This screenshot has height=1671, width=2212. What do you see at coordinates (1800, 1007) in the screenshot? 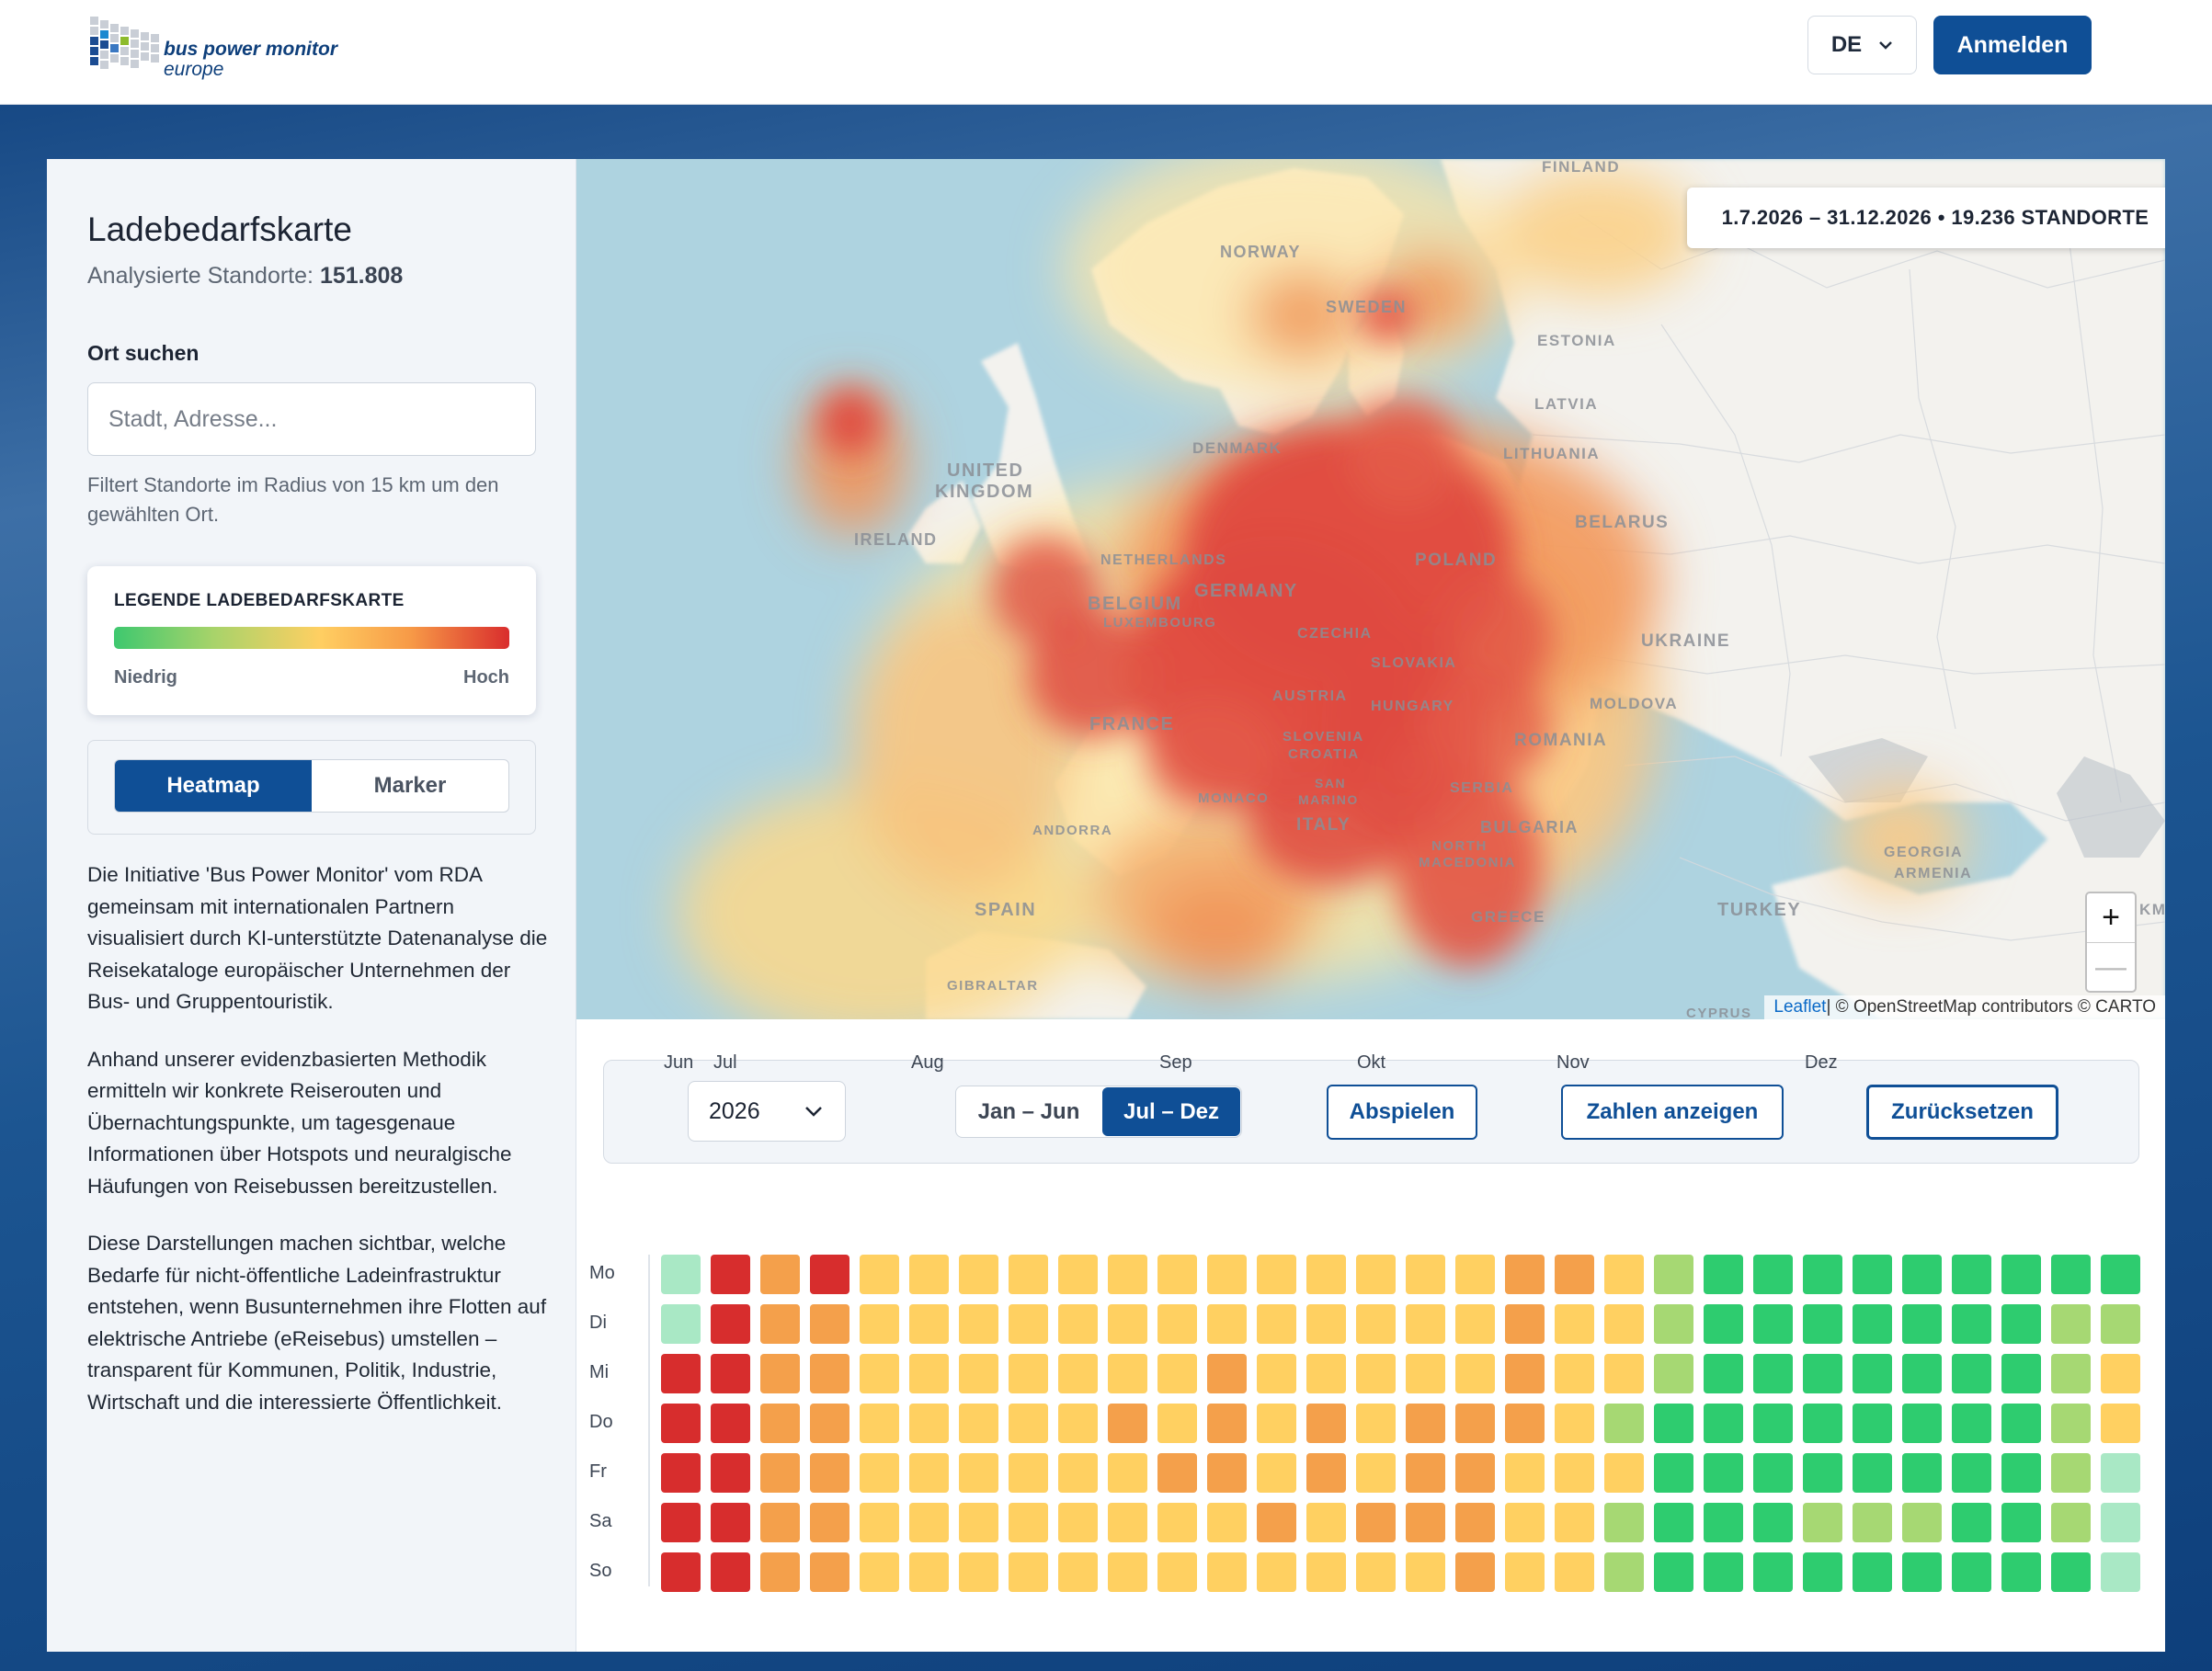
I see `leaflet-link: Leaflet` at bounding box center [1800, 1007].